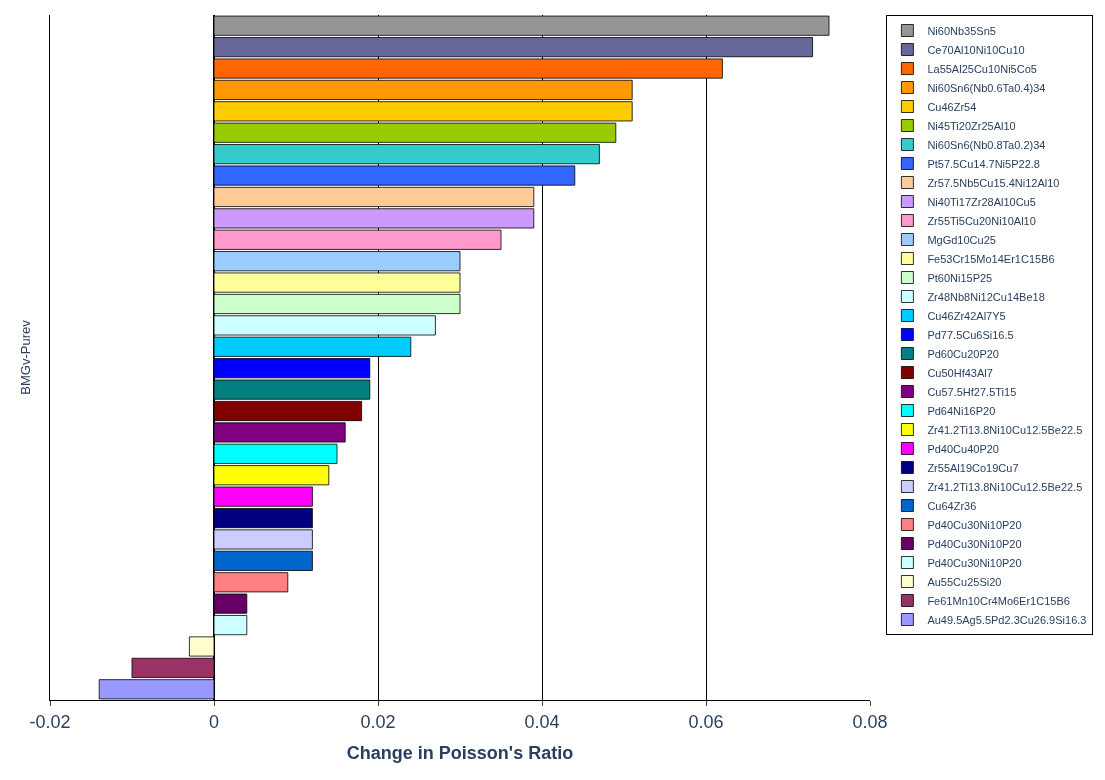  Describe the element at coordinates (981, 220) in the screenshot. I see `legend-label: Zr55Ti5Cu20Ni10Al10` at that location.